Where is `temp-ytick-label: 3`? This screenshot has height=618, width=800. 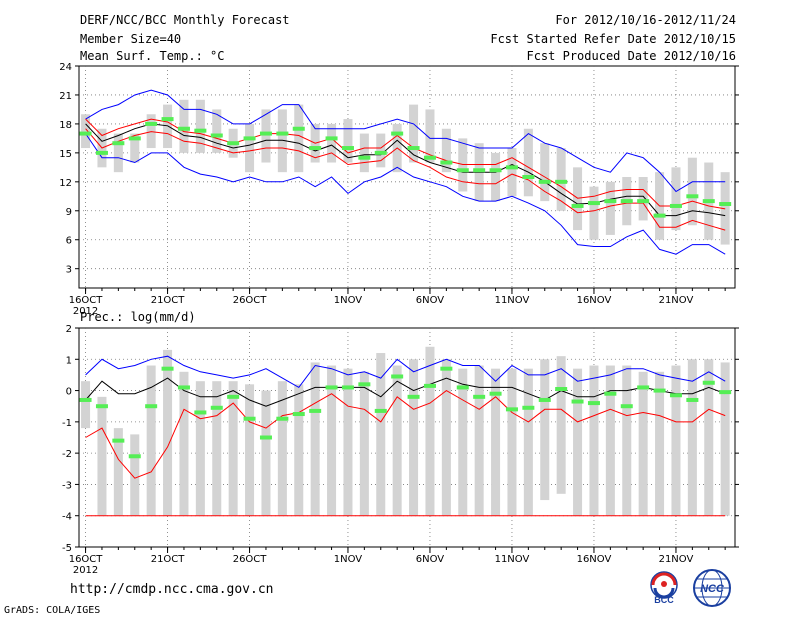 temp-ytick-label: 3 is located at coordinates (69, 270).